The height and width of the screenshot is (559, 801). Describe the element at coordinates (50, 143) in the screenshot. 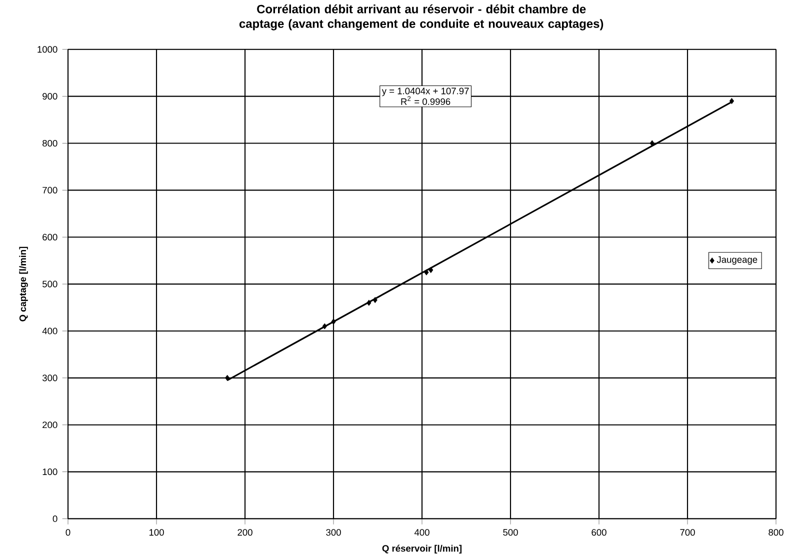

I see `y-tick-label: 800` at that location.